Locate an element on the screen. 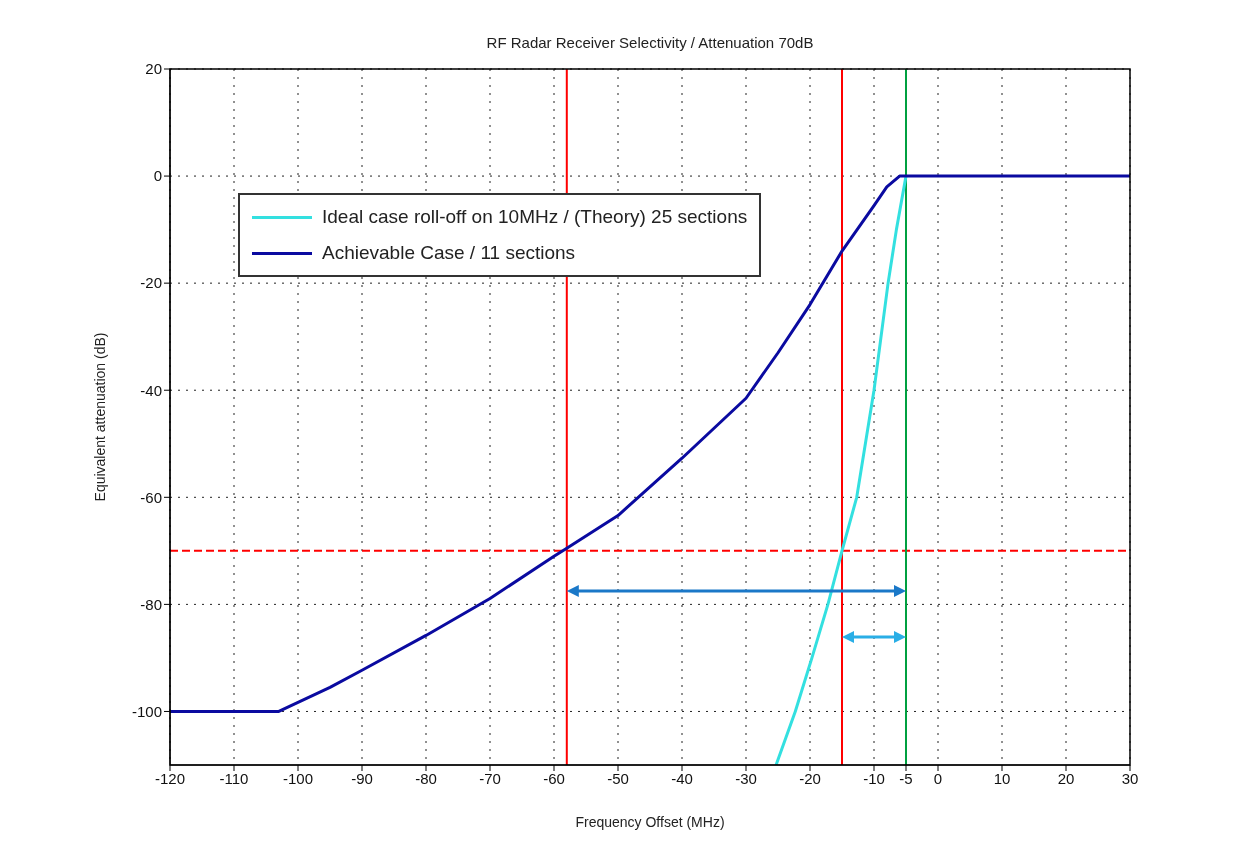  y-tick-label: 20 is located at coordinates (153, 69).